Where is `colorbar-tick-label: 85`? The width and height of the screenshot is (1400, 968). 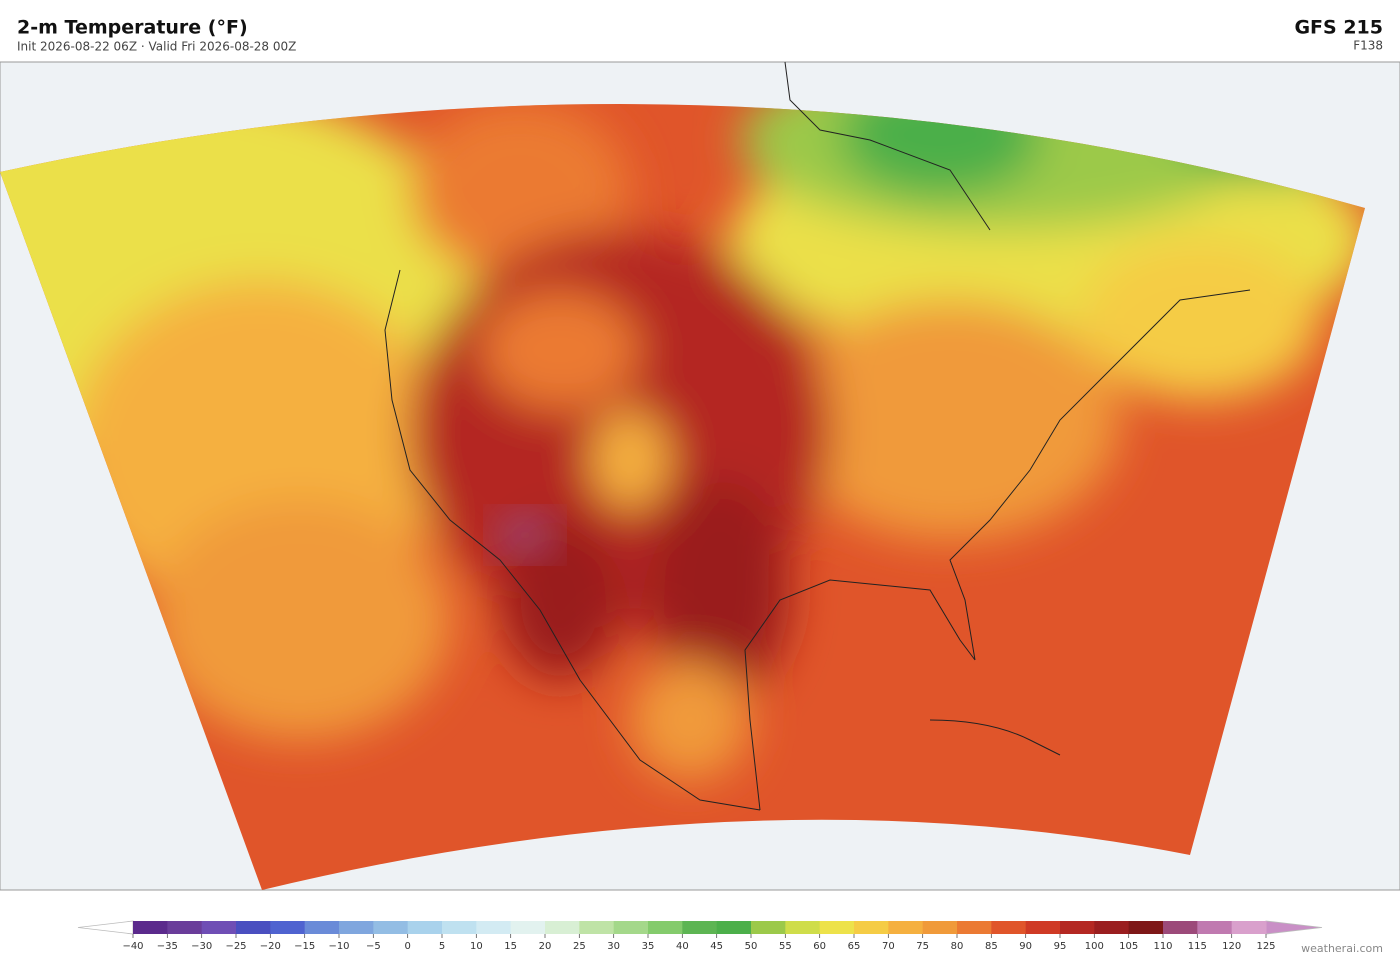
colorbar-tick-label: 85 is located at coordinates (991, 946).